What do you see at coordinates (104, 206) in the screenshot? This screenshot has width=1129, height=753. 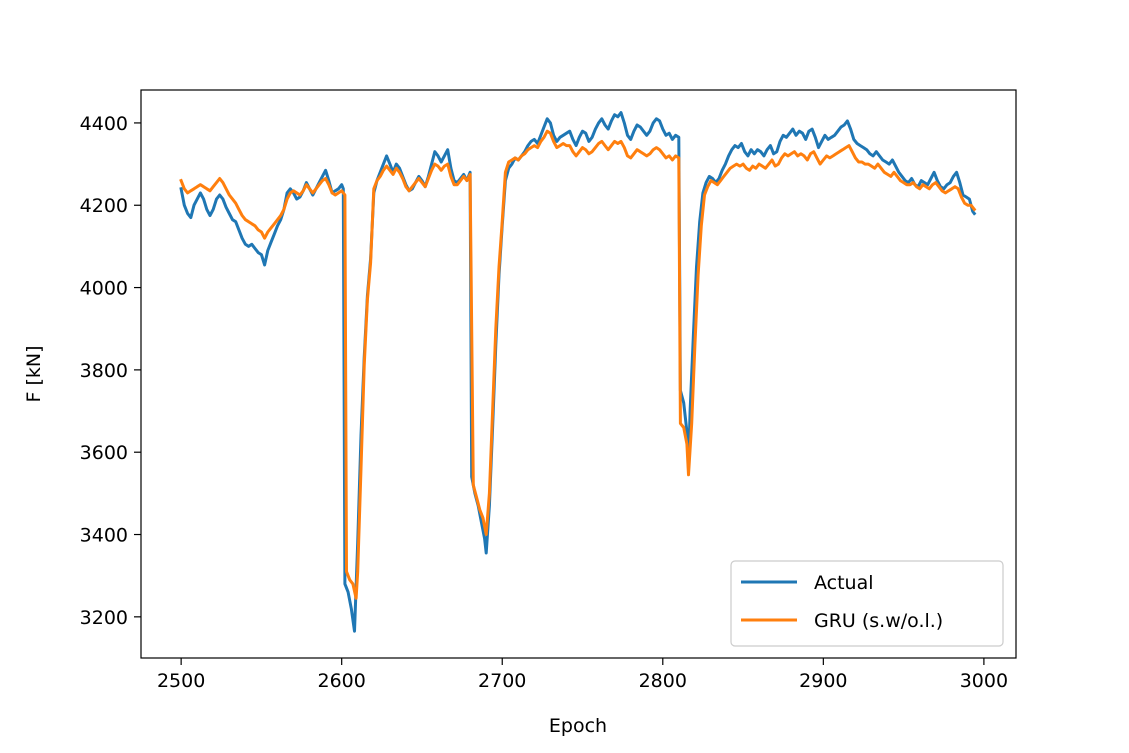 I see `y-tick-label: 4200` at bounding box center [104, 206].